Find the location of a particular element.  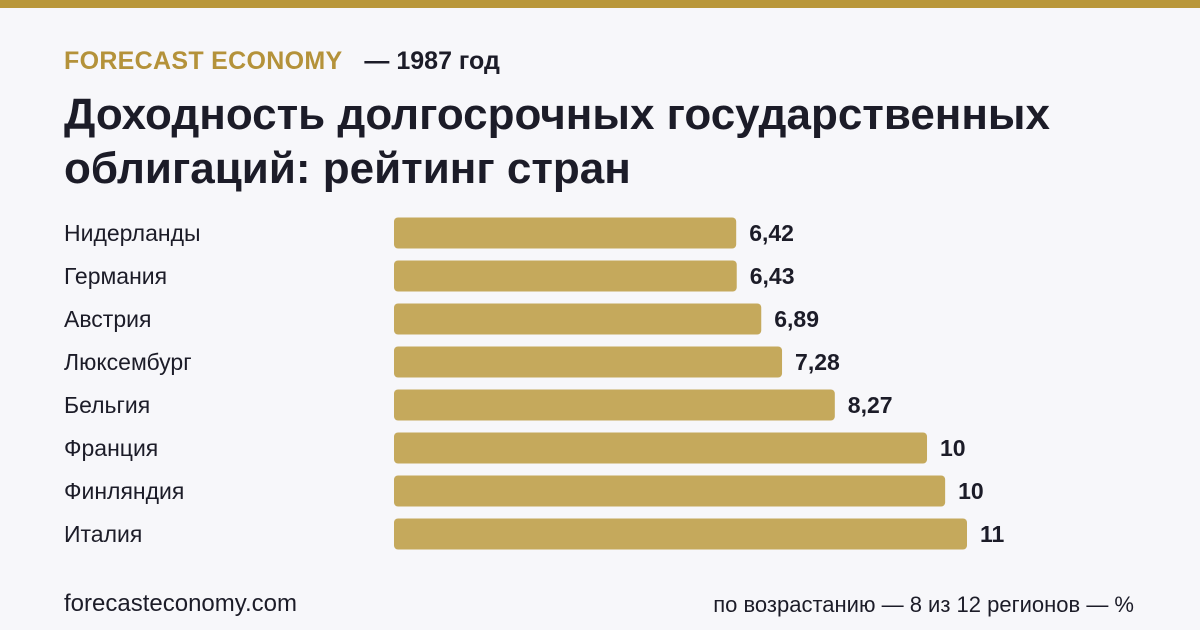

kicker: FORECAST ECONOMY — 1987 год is located at coordinates (282, 61).